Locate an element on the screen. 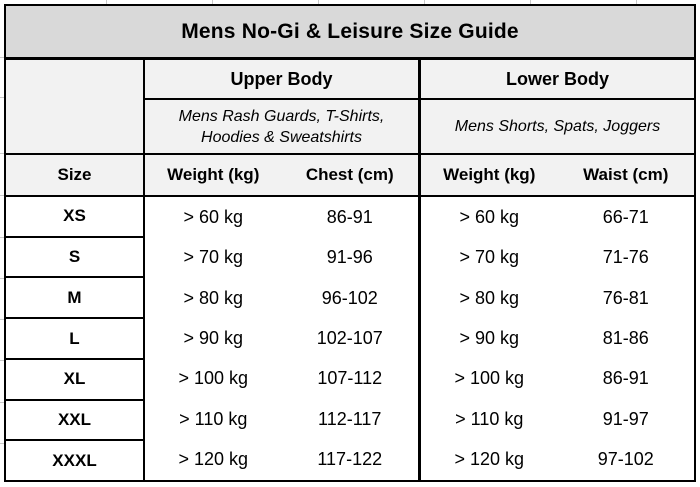 The height and width of the screenshot is (487, 700). upper-body-column-headers: Weight (kg) Chest (cm) is located at coordinates (281, 176).